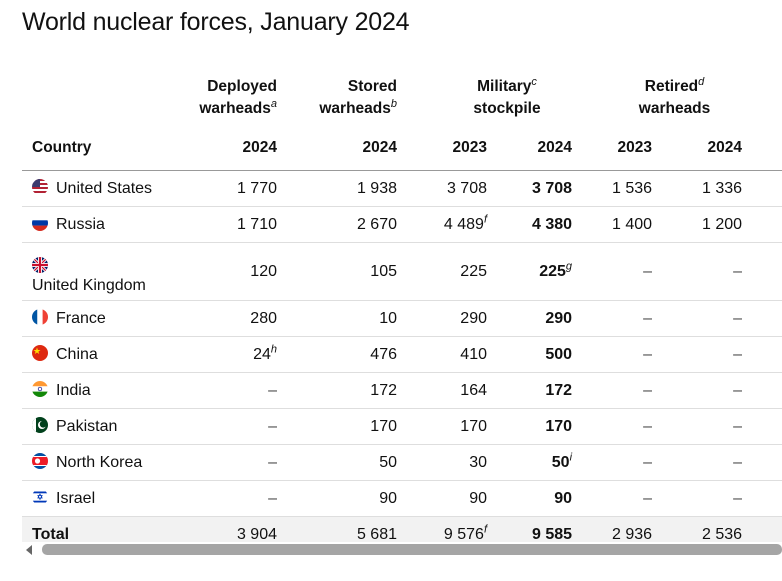 The height and width of the screenshot is (581, 782). What do you see at coordinates (535, 271) in the screenshot?
I see `military-2024-cell: 225g` at bounding box center [535, 271].